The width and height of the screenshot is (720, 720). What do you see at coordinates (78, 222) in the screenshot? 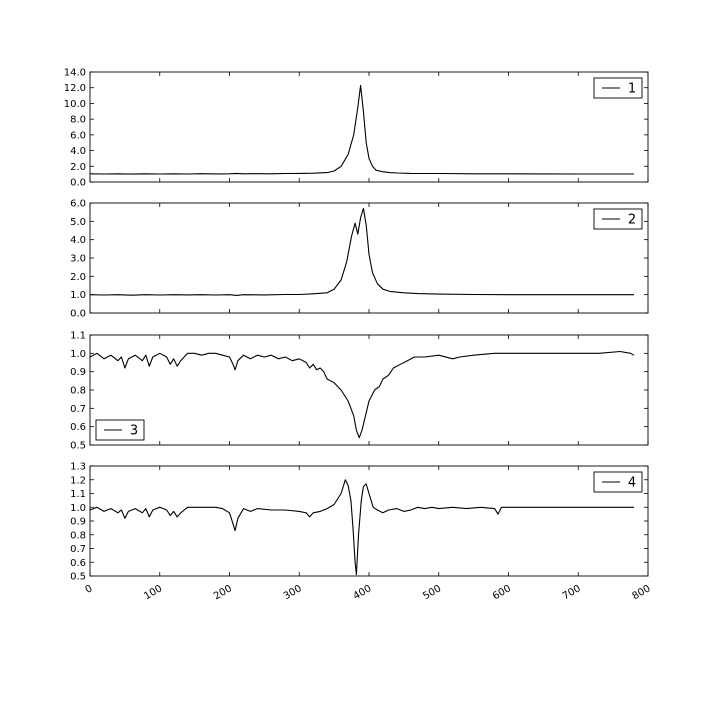
I see `y-tick-label: 5.0` at bounding box center [78, 222].